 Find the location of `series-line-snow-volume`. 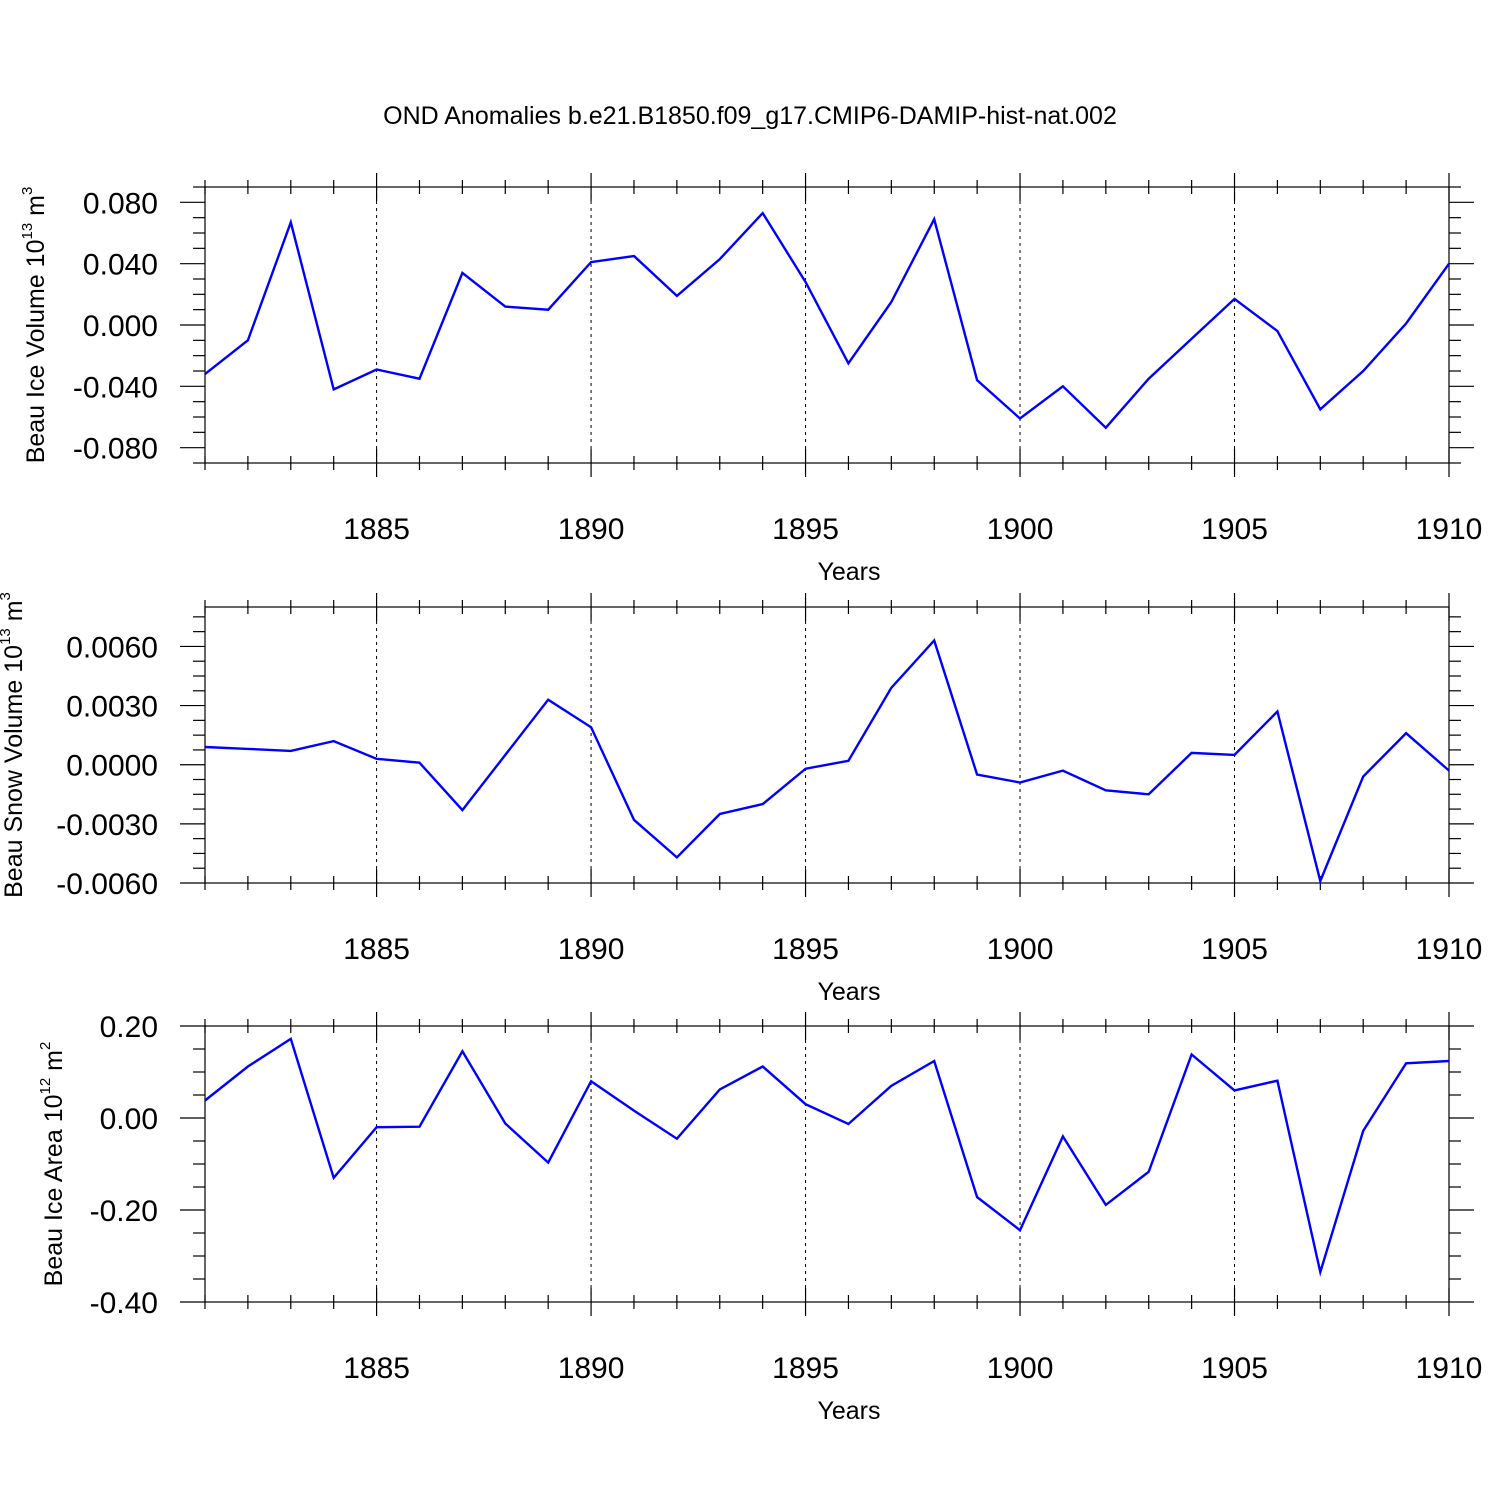

series-line-snow-volume is located at coordinates (827, 761).